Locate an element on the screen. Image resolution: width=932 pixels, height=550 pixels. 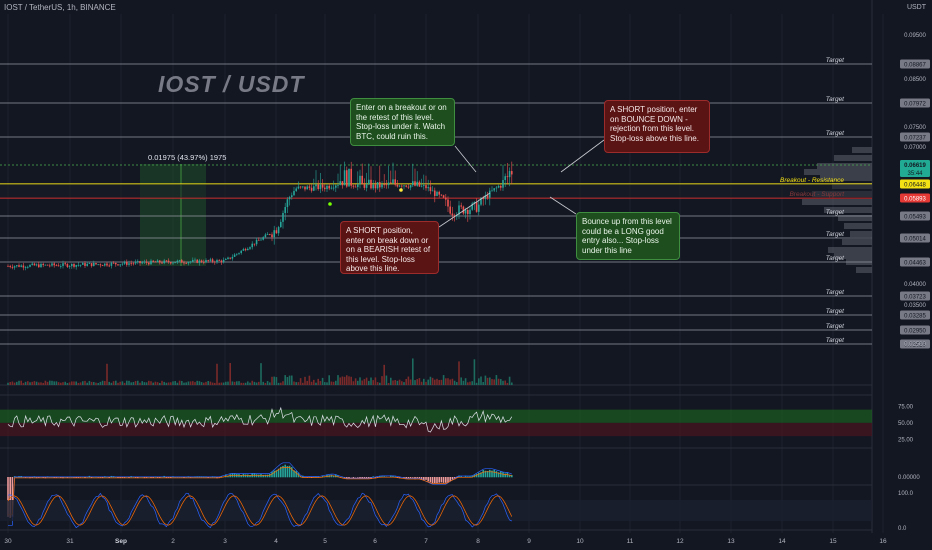
level-label: Target is located at coordinates (835, 292).